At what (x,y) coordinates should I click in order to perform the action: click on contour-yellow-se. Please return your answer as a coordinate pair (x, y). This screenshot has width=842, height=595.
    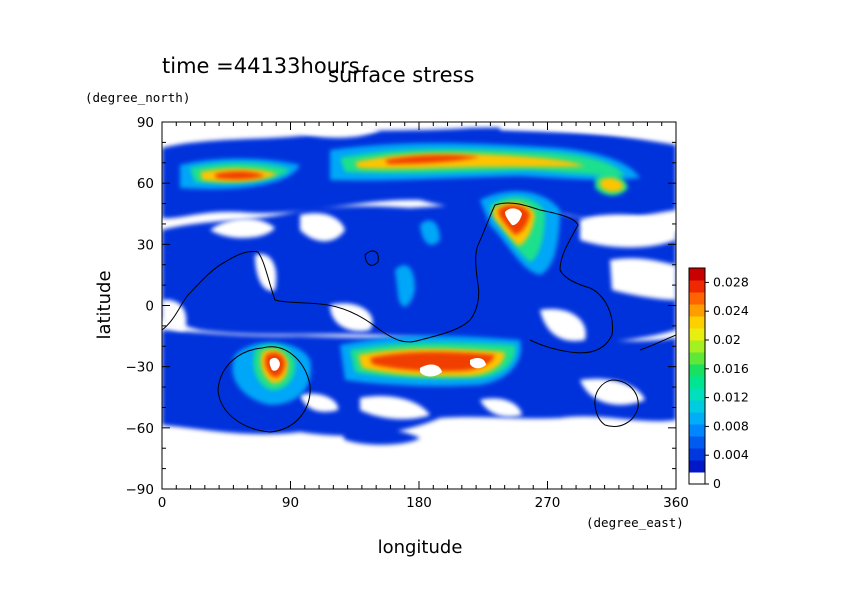
    Looking at the image, I should click on (612, 184).